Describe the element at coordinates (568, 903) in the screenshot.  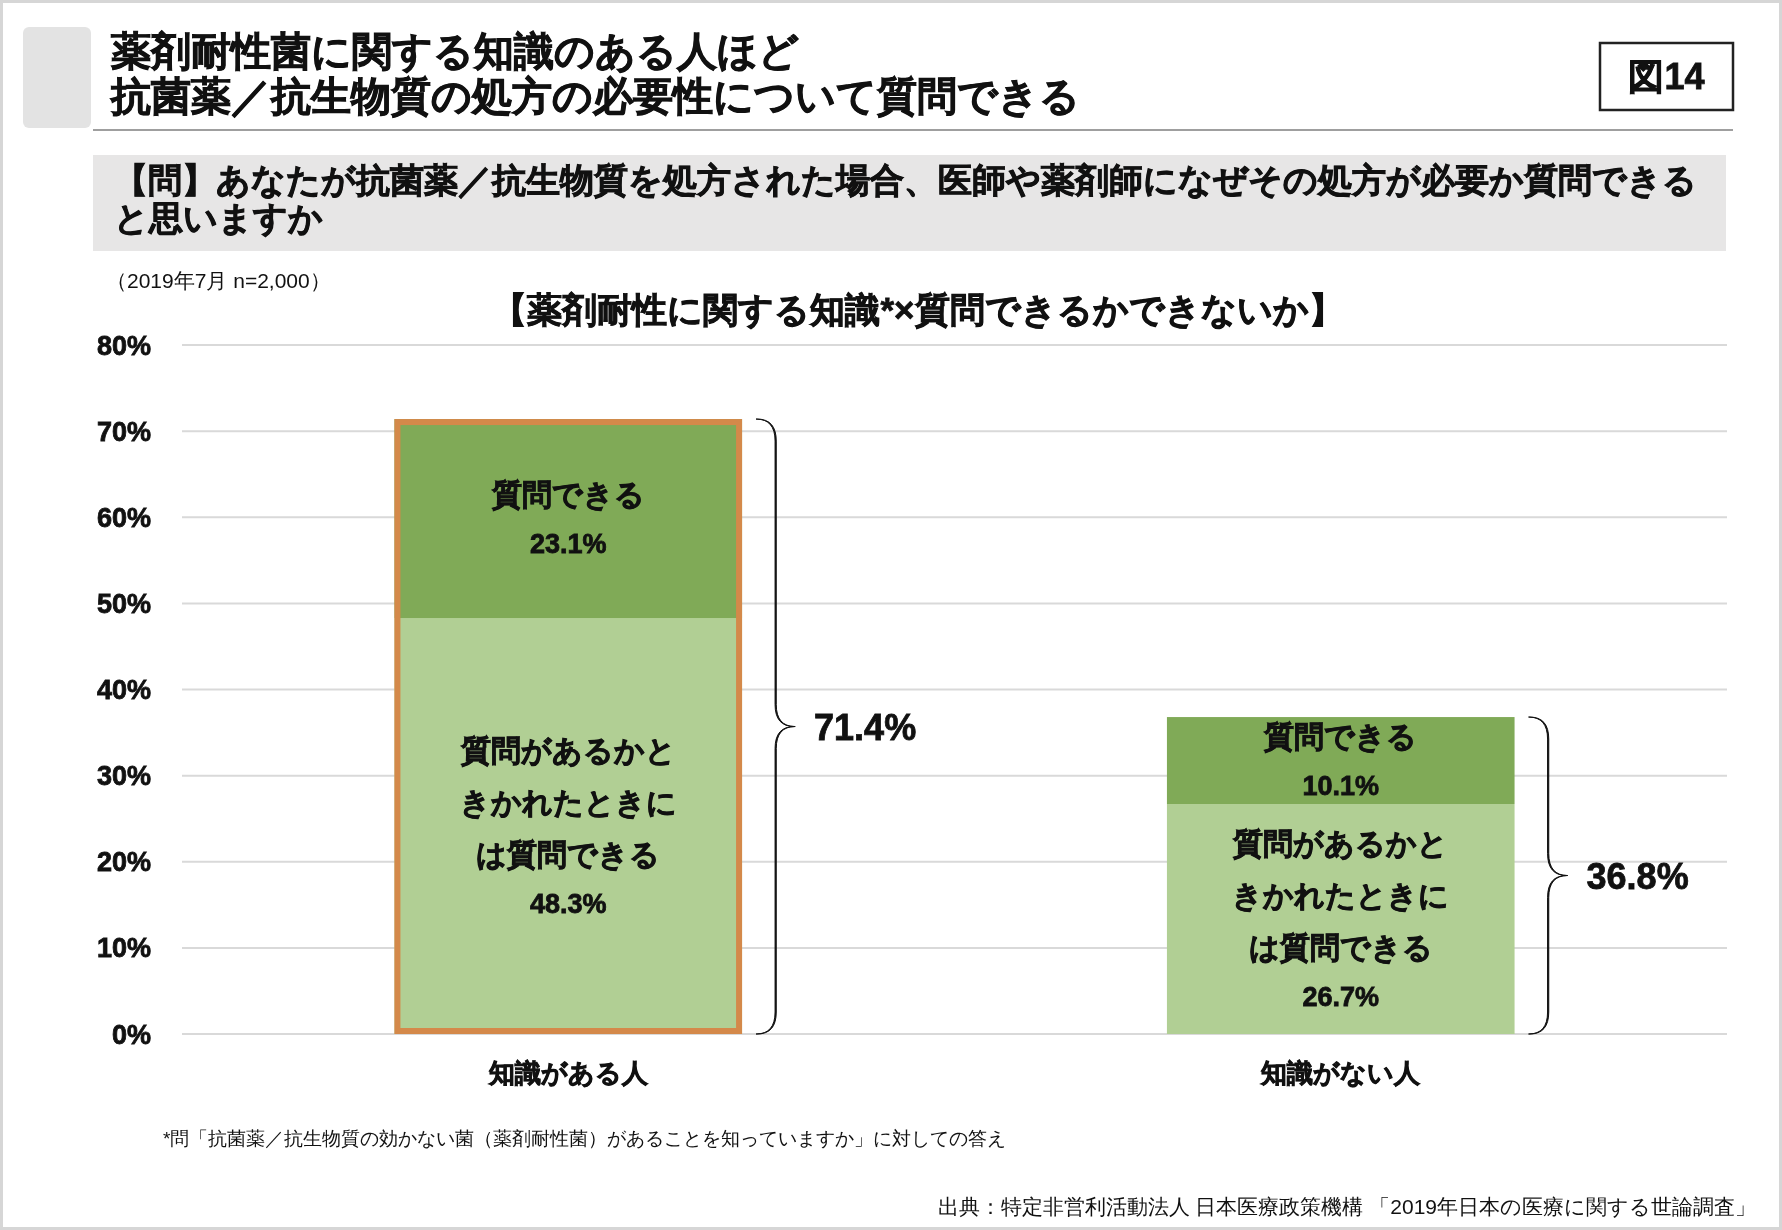
I see `value-label: 48.3%` at that location.